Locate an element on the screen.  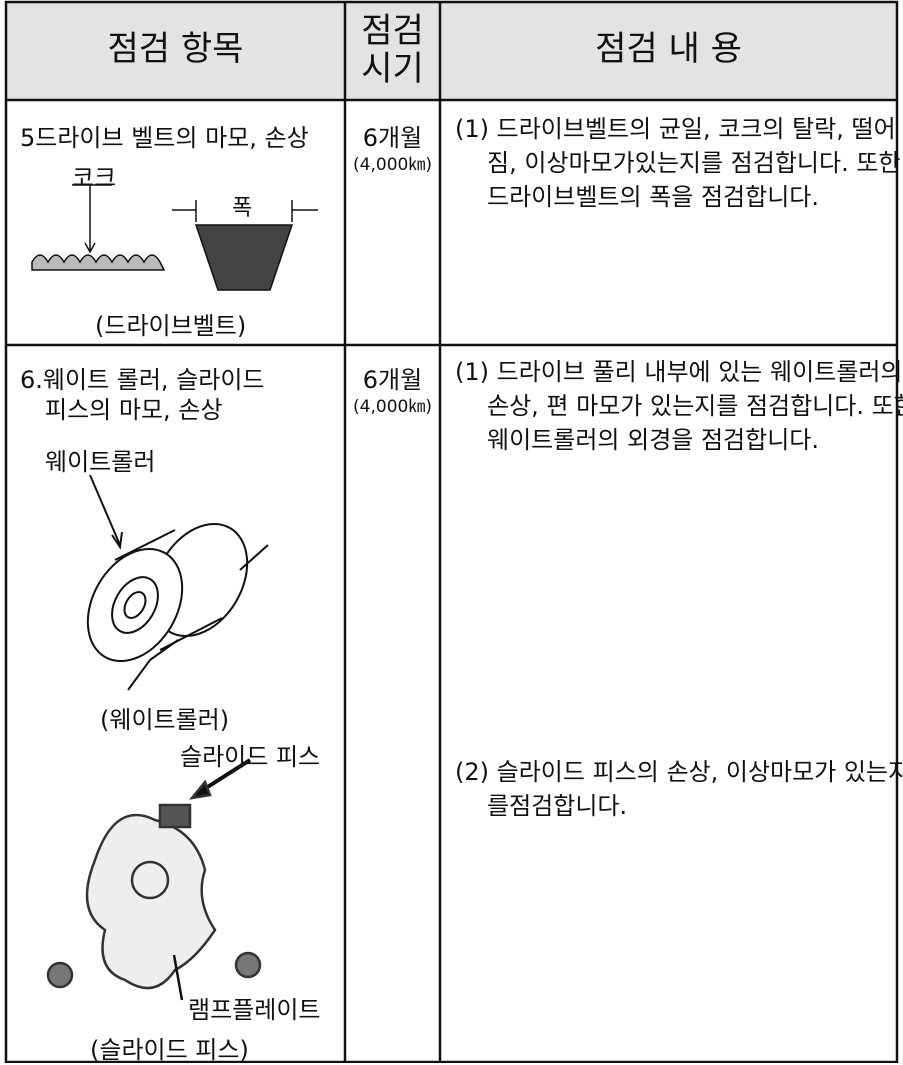
figure-label: 램프플레이트 is located at coordinates (254, 1010).